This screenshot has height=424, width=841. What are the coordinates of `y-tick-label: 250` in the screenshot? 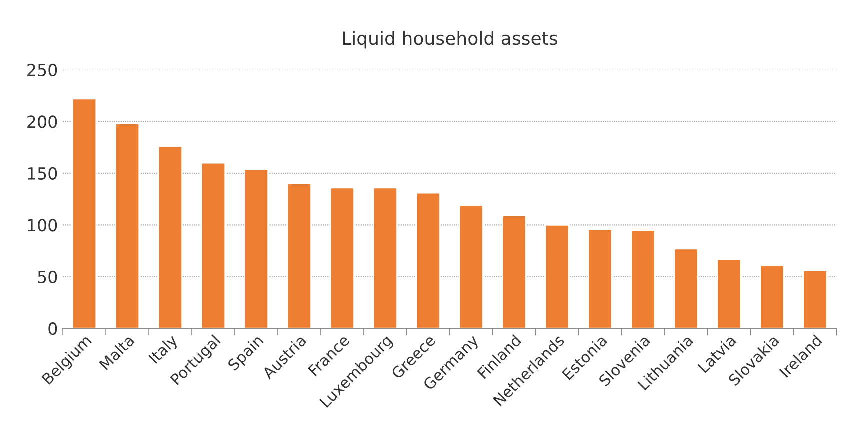 It's located at (43, 70).